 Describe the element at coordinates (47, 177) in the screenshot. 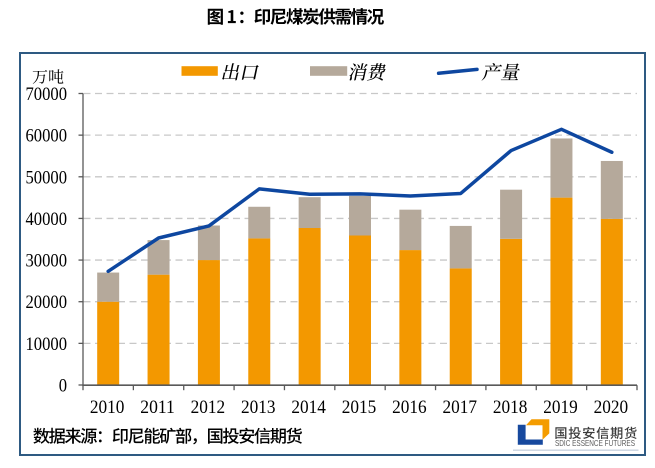

I see `svg-text: 50000` at that location.